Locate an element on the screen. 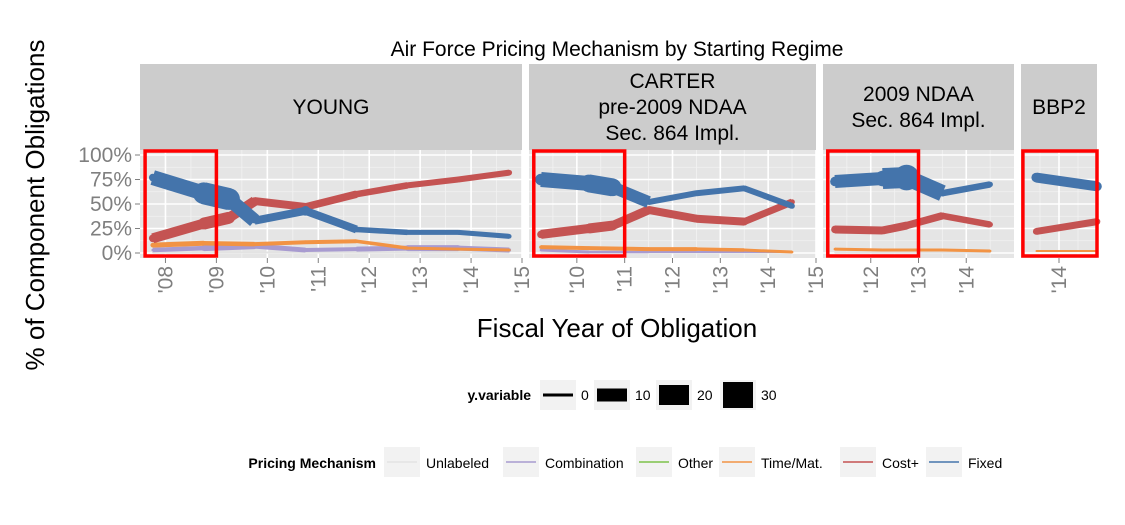 This screenshot has width=1125, height=525. facet-strip-label: BBP2 is located at coordinates (1059, 107).